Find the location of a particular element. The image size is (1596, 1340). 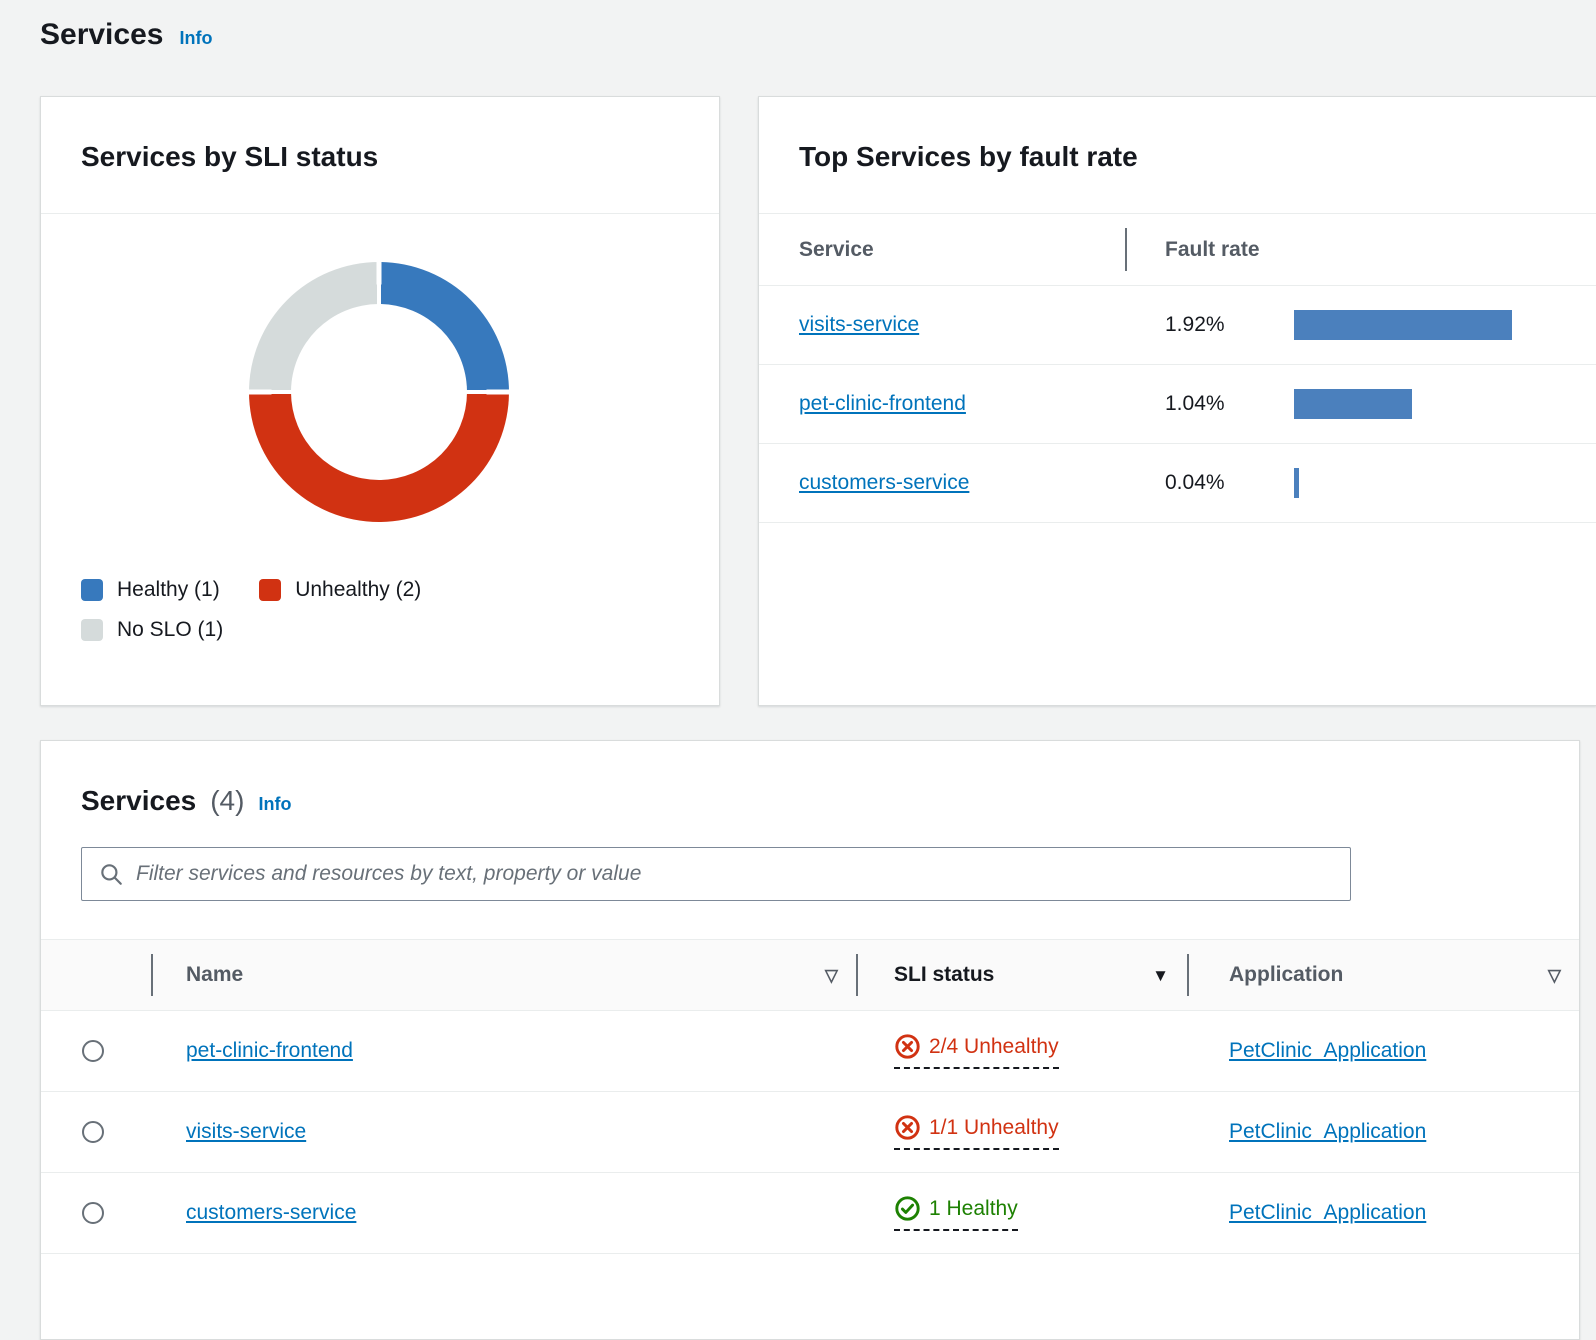

table-row-name-cell: customers-service is located at coordinates (503, 1213).